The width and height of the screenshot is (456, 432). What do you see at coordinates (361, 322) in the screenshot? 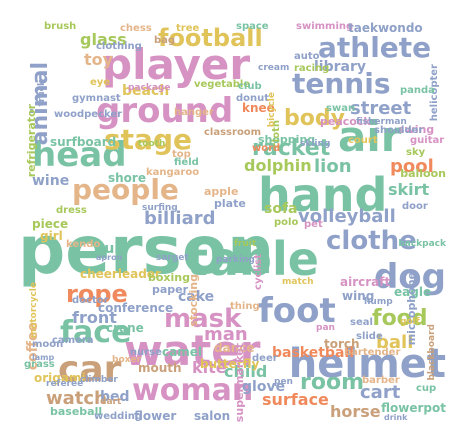
I see `word-seal: seal` at bounding box center [361, 322].